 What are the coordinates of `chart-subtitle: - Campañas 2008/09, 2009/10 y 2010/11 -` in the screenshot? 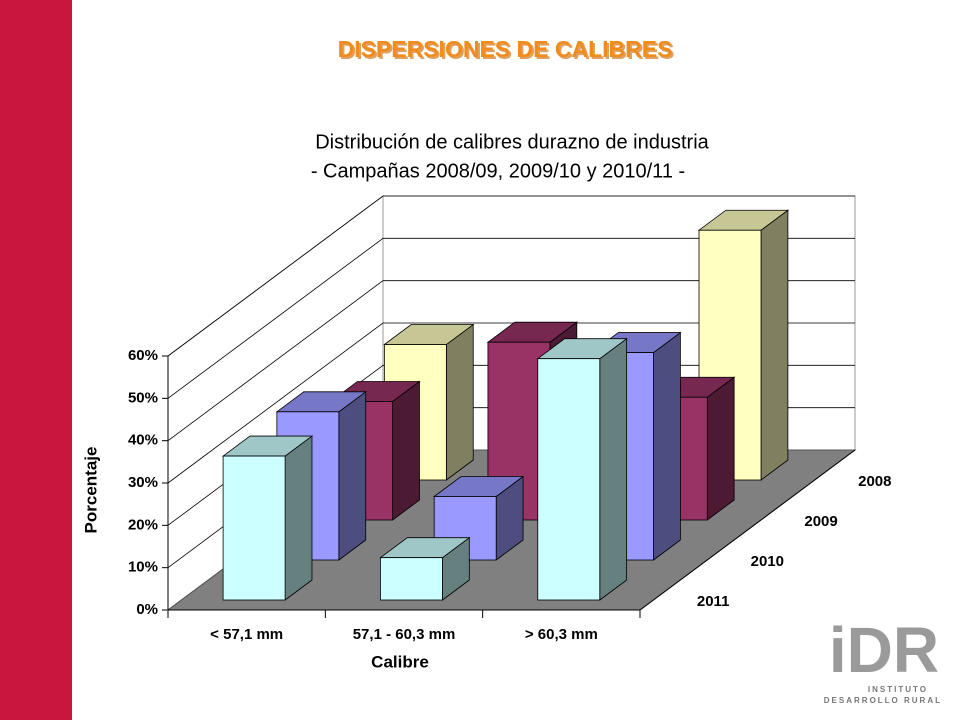 It's located at (498, 171).